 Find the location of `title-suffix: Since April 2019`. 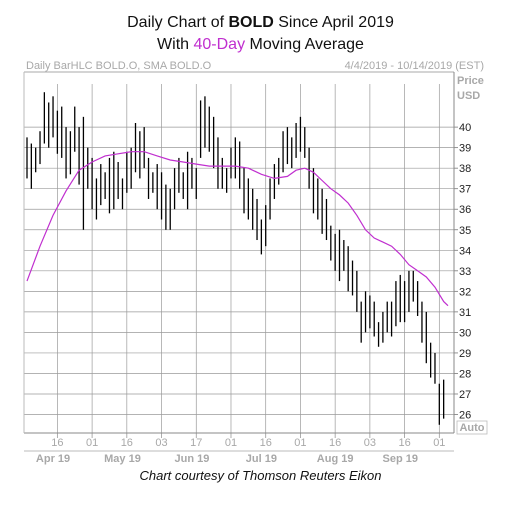

title-suffix: Since April 2019 is located at coordinates (333, 22).